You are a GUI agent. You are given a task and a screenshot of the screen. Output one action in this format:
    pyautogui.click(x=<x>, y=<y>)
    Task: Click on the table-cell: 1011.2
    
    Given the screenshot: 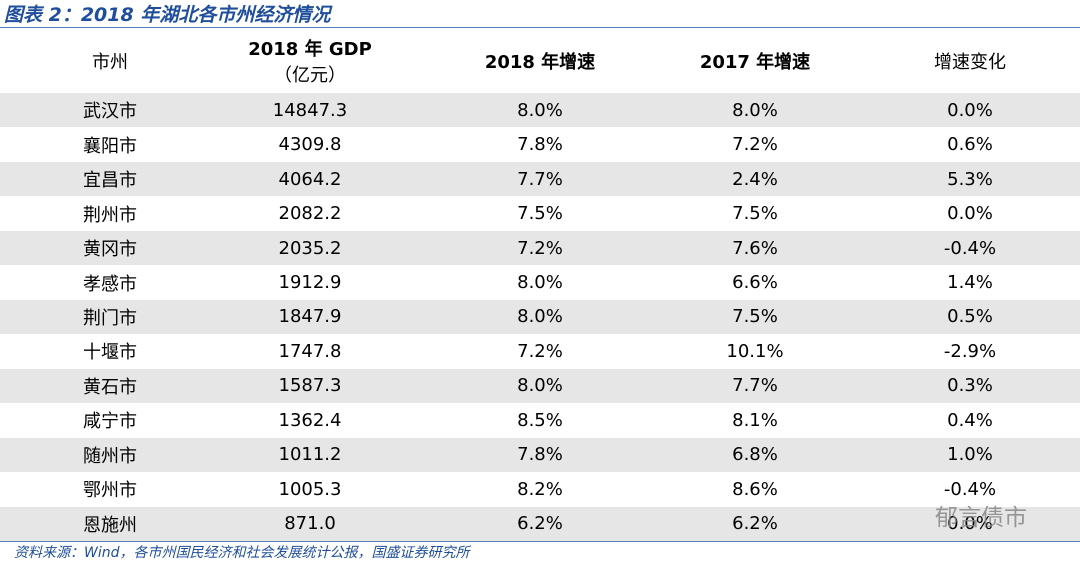 What is the action you would take?
    pyautogui.click(x=310, y=455)
    